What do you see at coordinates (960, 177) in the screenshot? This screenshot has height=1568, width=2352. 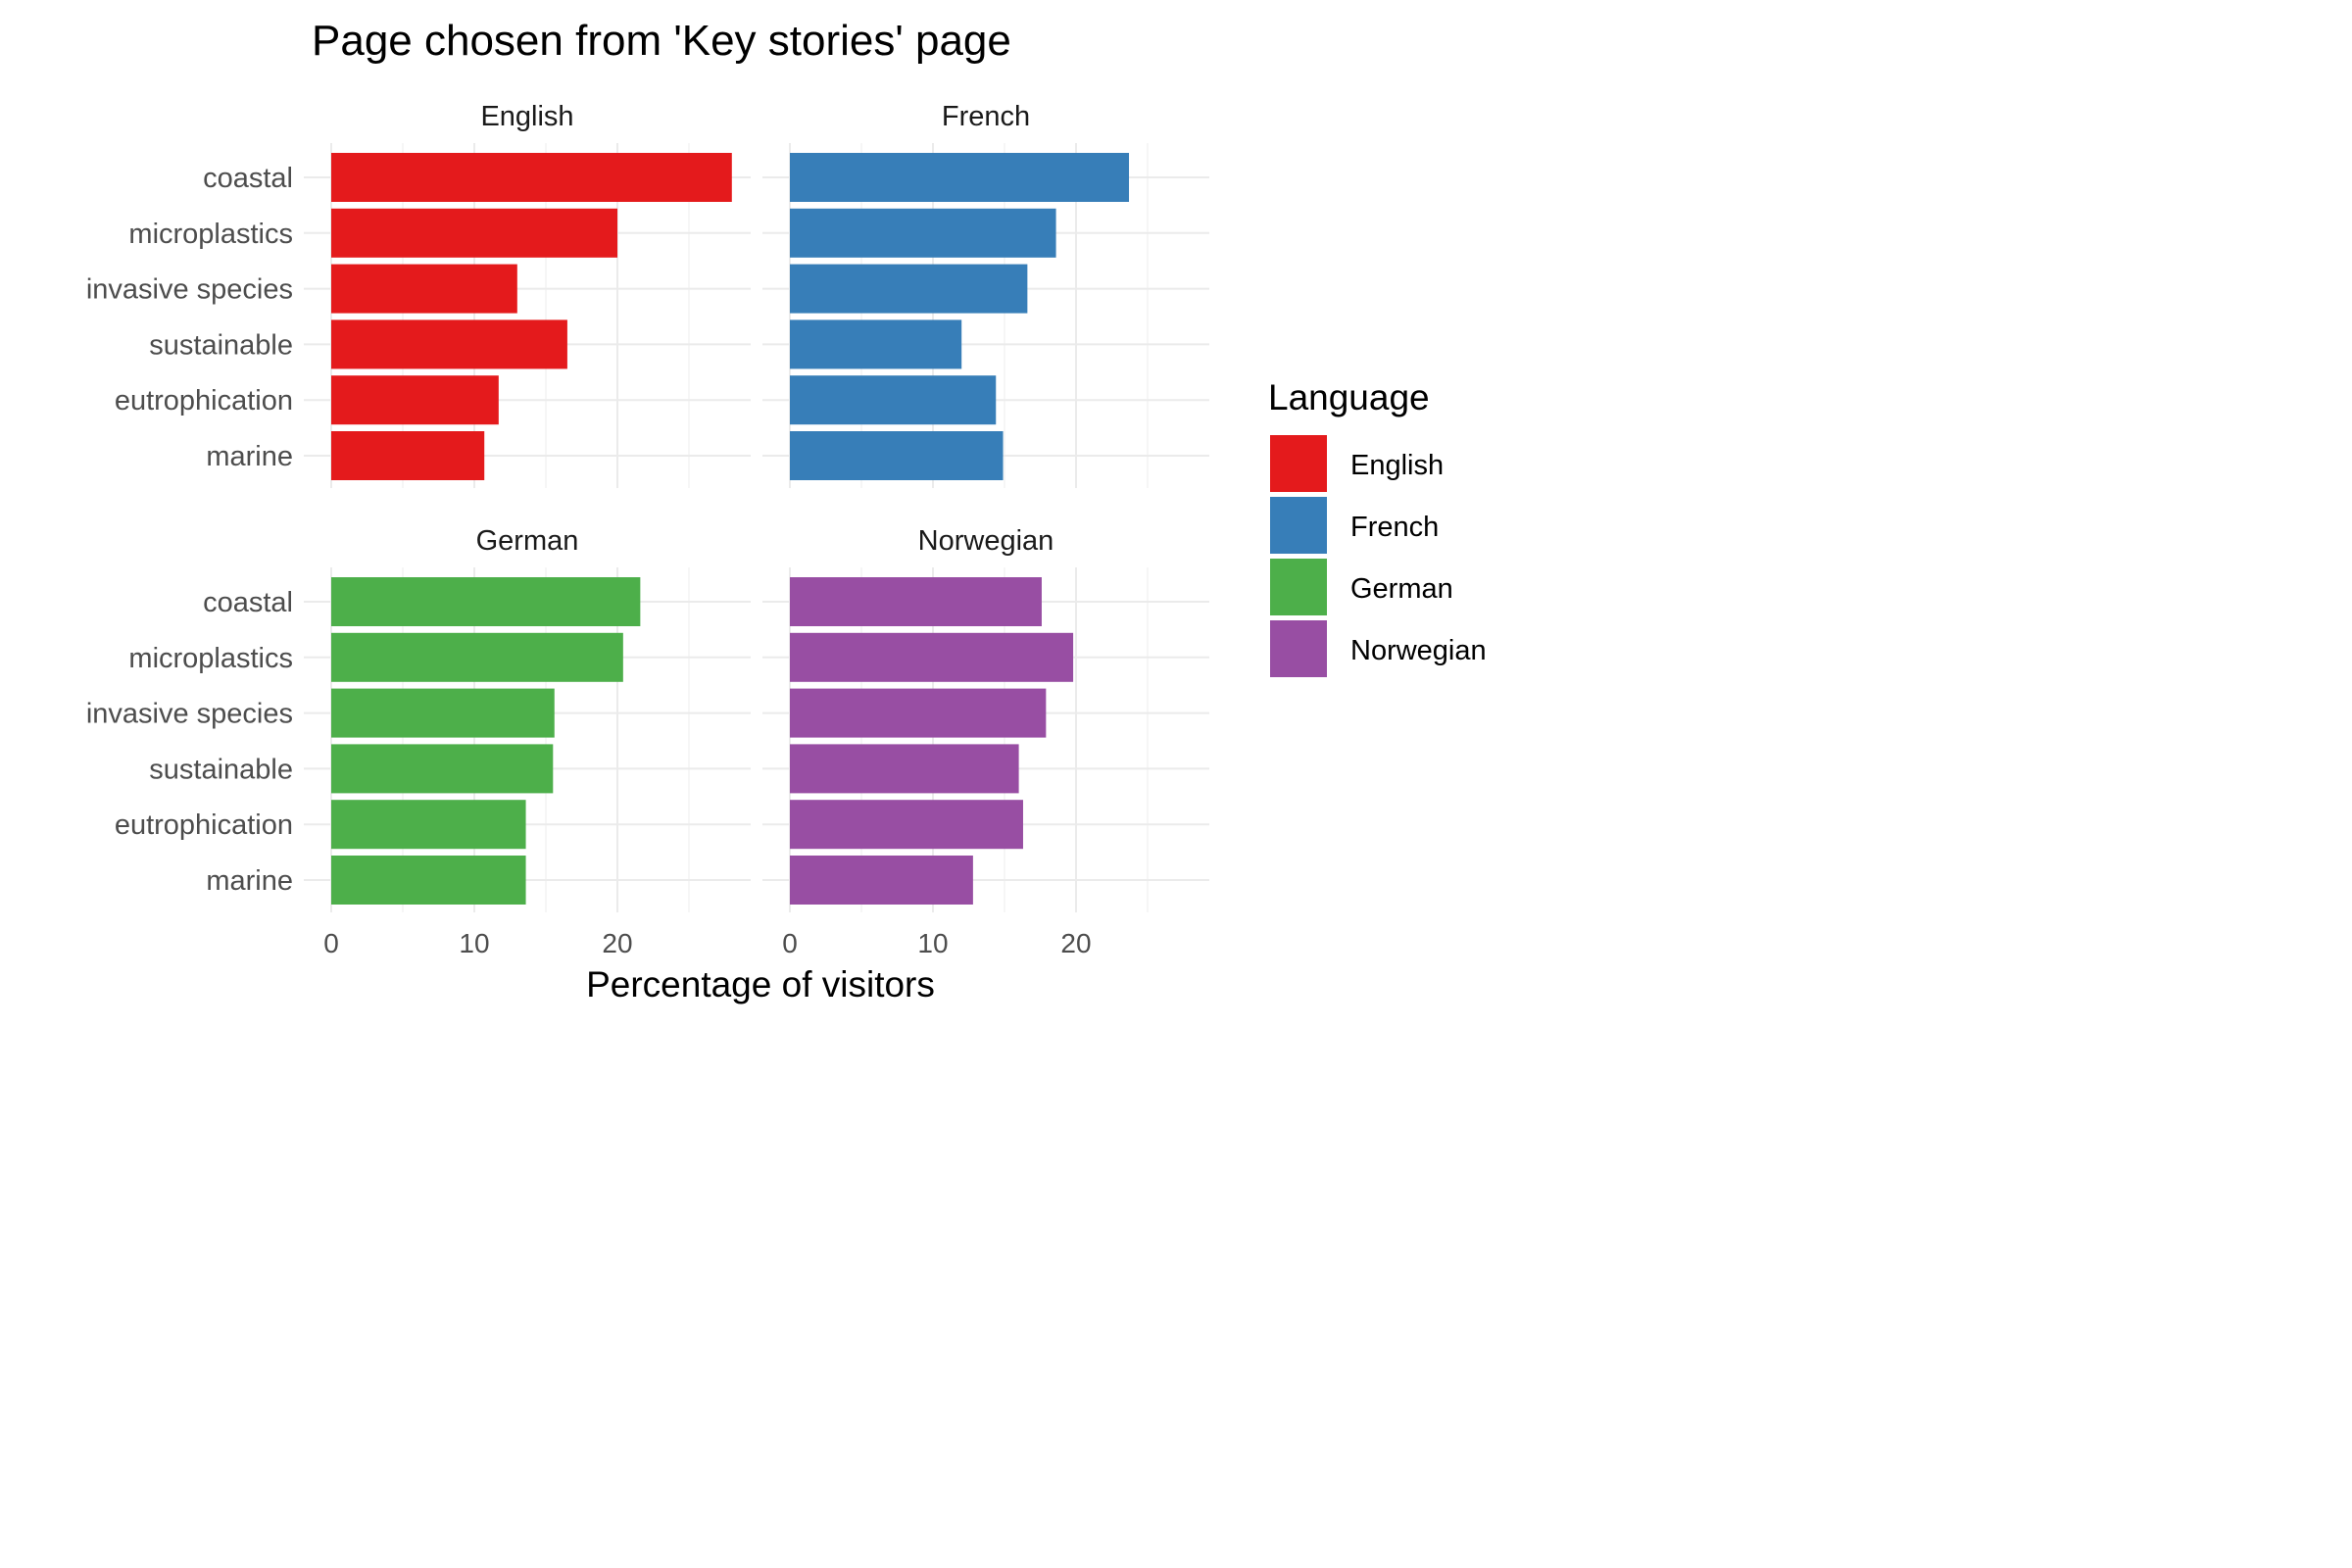 I see `bar-french-coastal` at bounding box center [960, 177].